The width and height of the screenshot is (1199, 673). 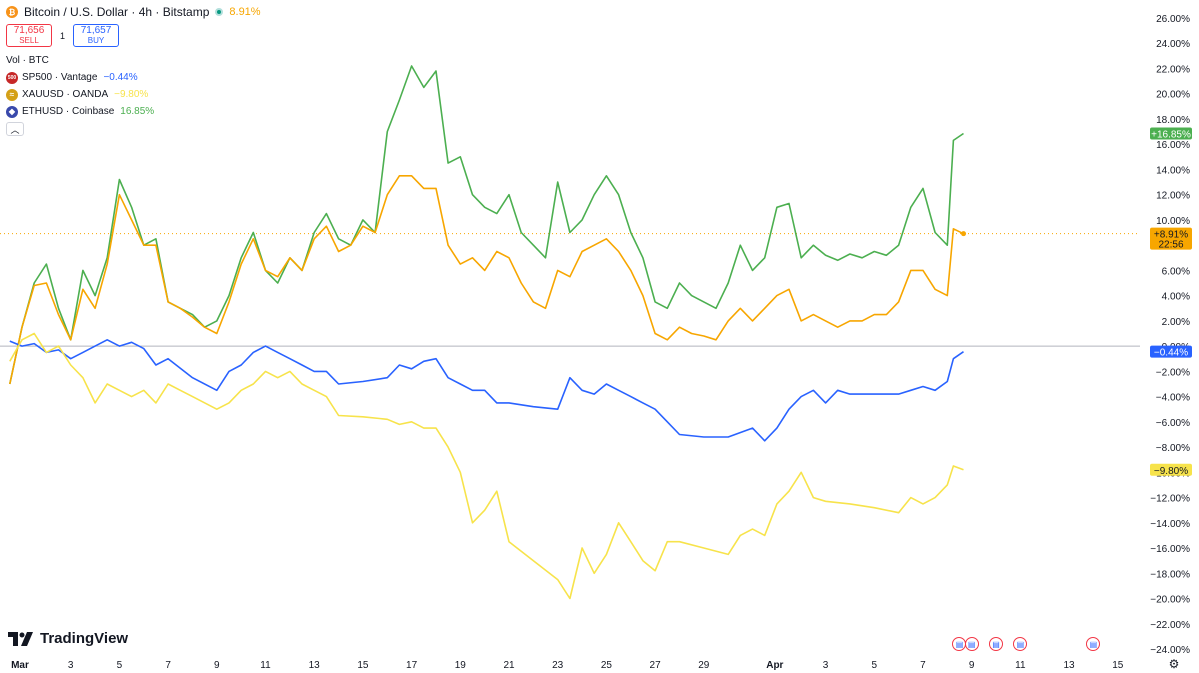 What do you see at coordinates (486, 390) in the screenshot?
I see `series-line-sp500` at bounding box center [486, 390].